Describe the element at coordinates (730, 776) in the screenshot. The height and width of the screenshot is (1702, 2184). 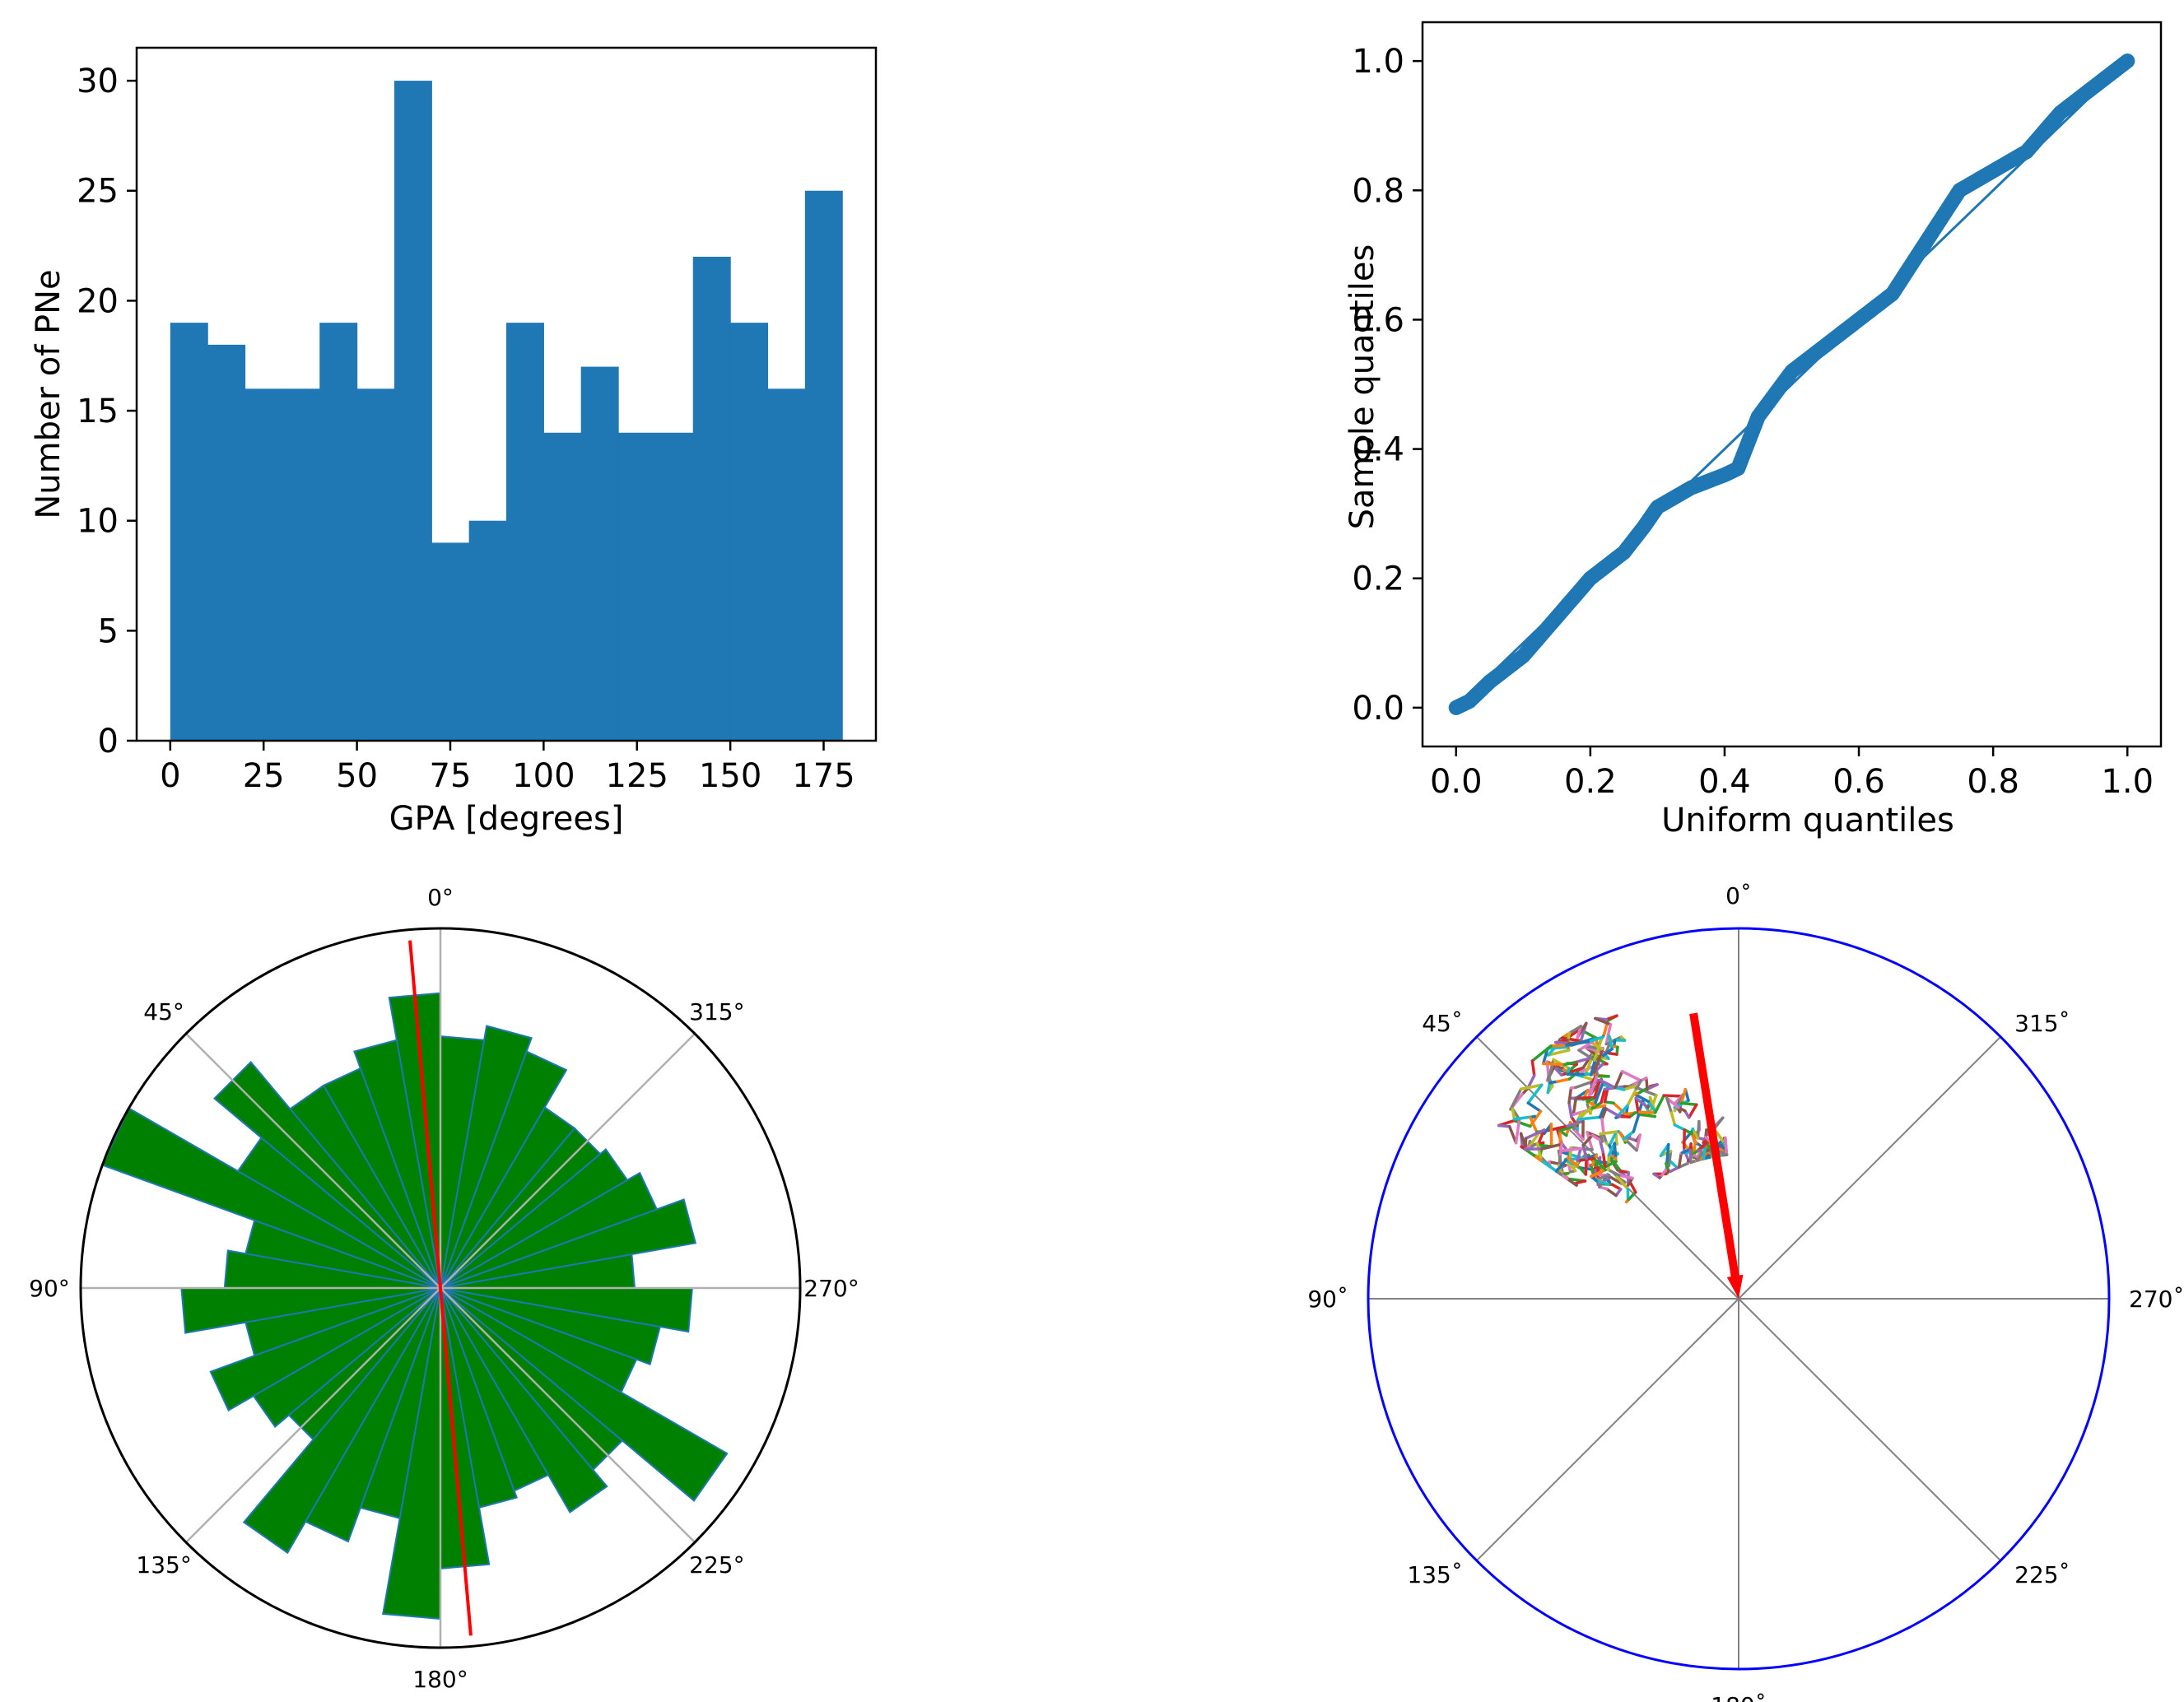
I see `x-tick-label: 150` at that location.